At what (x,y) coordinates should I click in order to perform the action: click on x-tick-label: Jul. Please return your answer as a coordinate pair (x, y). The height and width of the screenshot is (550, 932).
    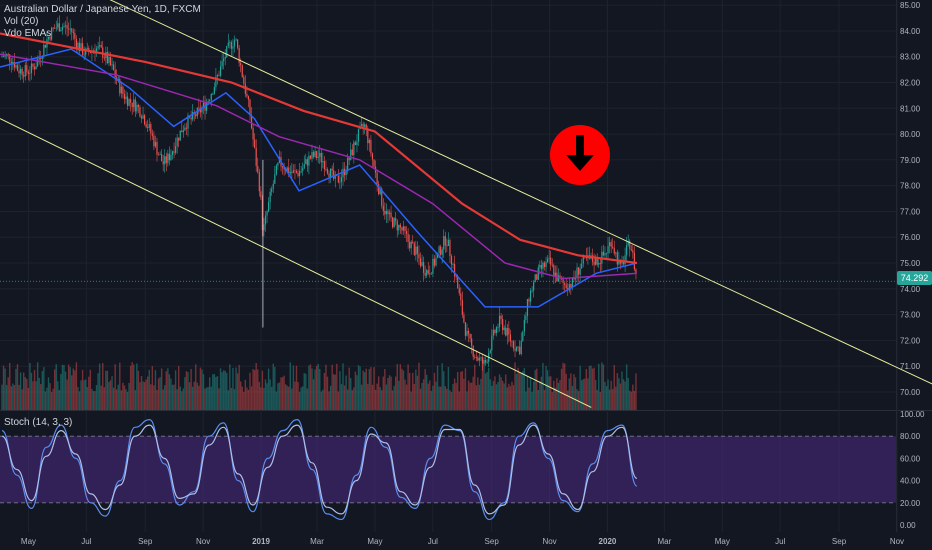
    Looking at the image, I should click on (780, 541).